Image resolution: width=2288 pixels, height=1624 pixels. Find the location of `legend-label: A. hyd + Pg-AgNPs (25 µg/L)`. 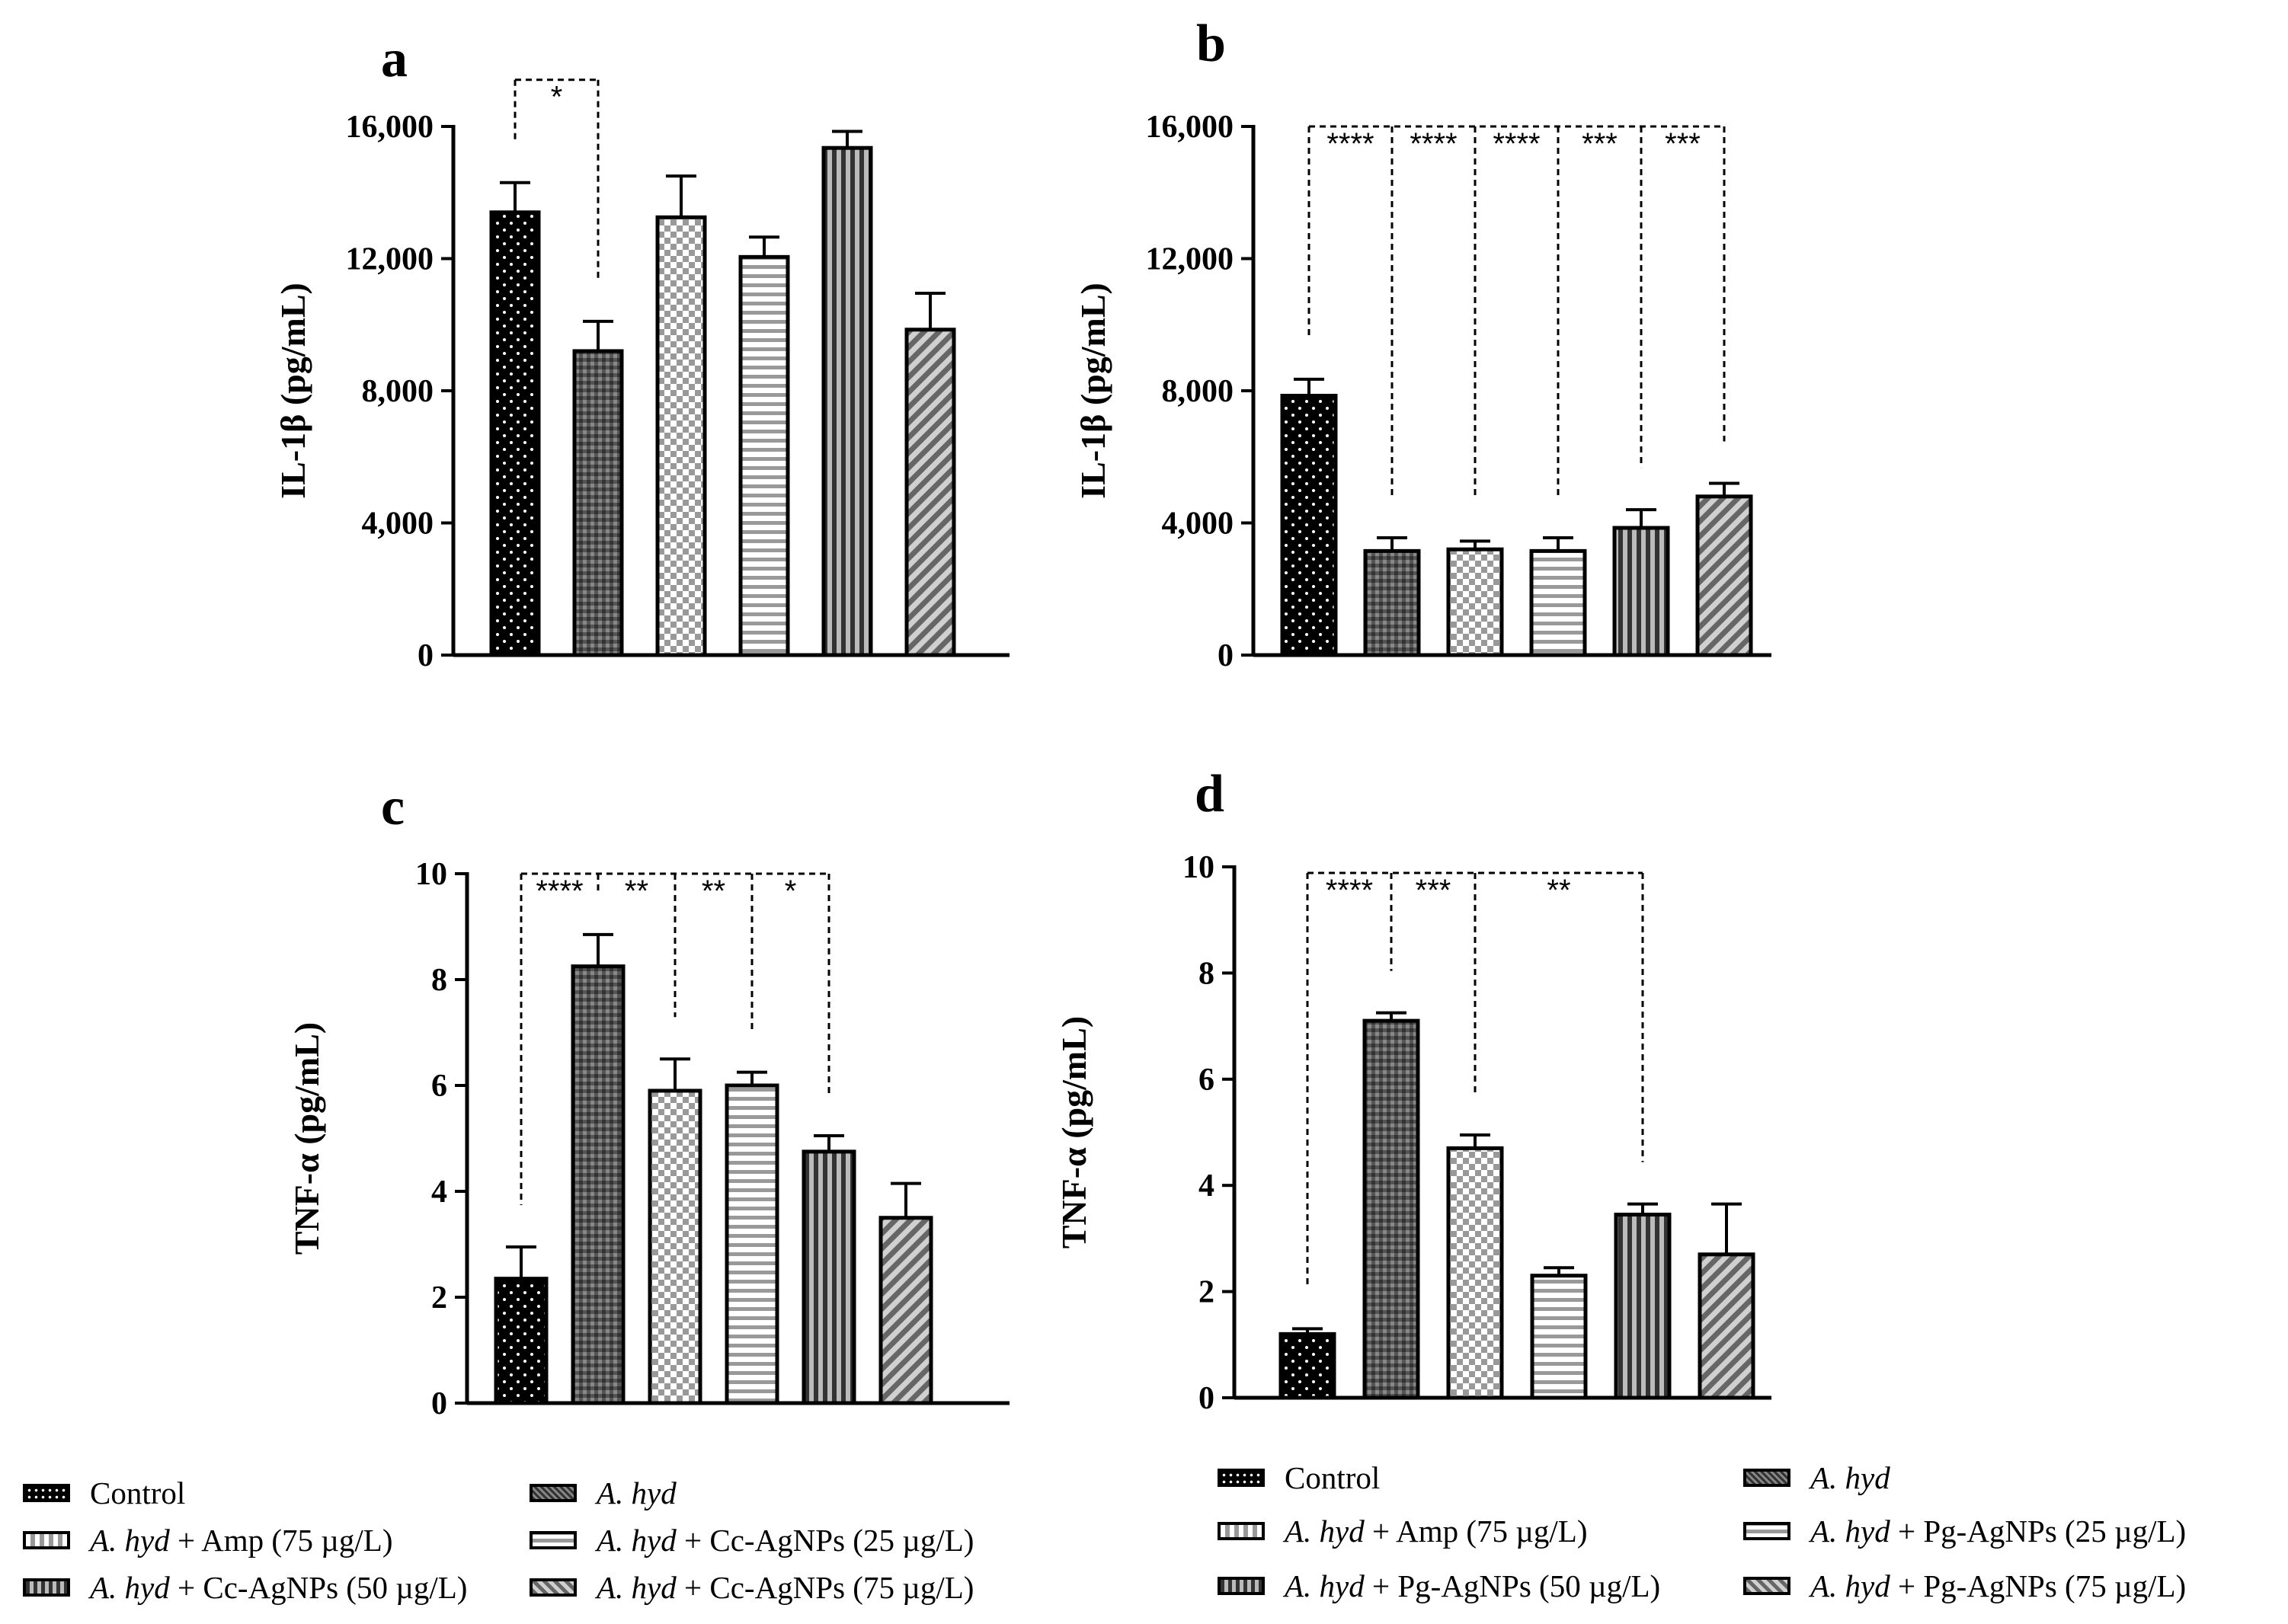

legend-label: A. hyd + Pg-AgNPs (25 µg/L) is located at coordinates (1998, 1531).